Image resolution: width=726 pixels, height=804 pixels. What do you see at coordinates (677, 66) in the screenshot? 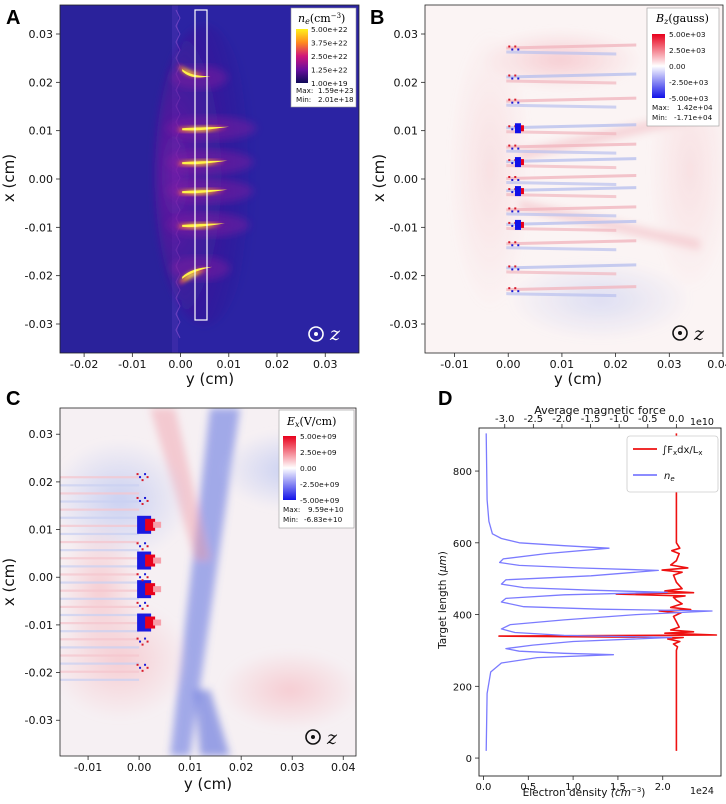
I see `panel-b-colorbar-tick: 0.00` at bounding box center [677, 66].